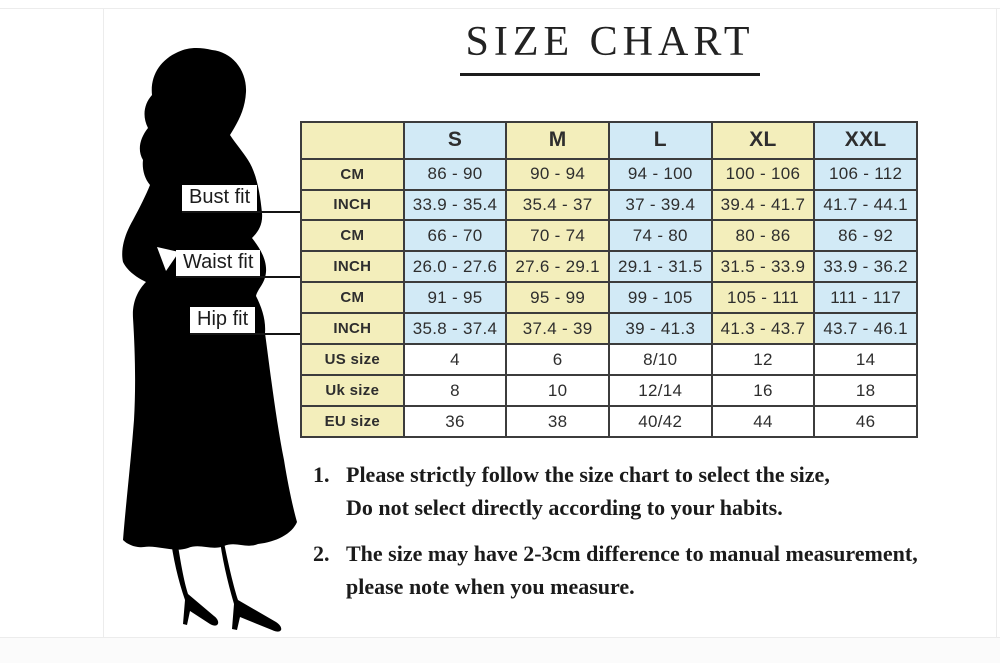 This screenshot has height=663, width=1000. I want to click on hip-fit-callout: Hip fit, so click(245, 321).